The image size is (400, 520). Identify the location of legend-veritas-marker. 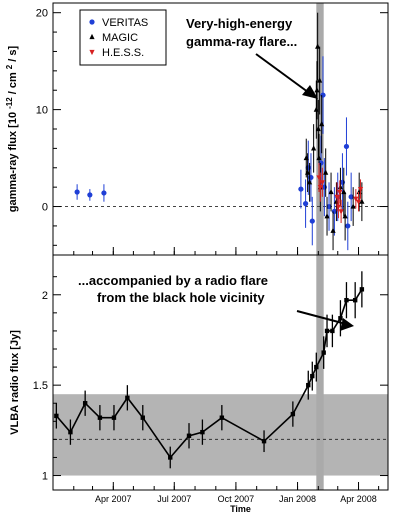
(92, 22).